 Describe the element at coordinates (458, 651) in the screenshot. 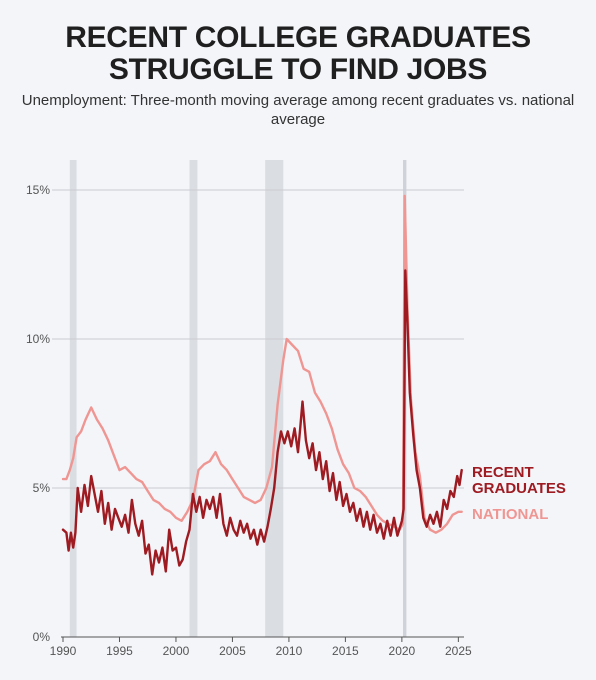

I see `x-tick-label: 2025` at that location.